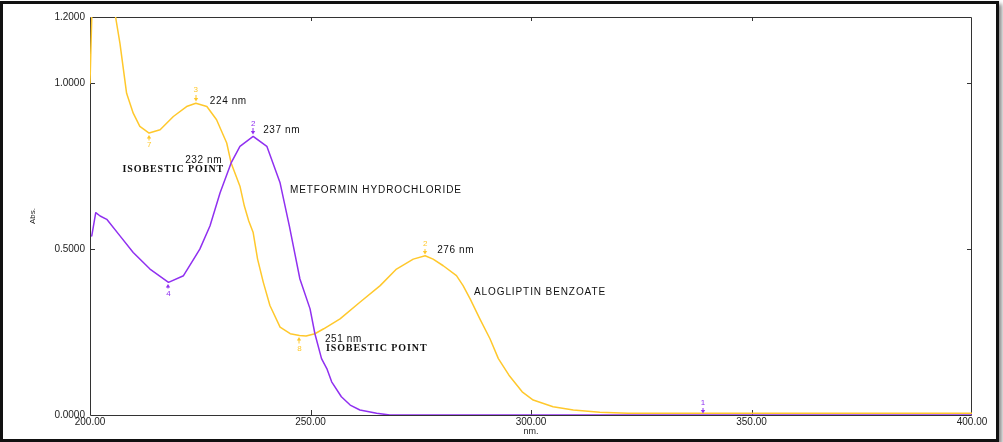  What do you see at coordinates (70, 16) in the screenshot?
I see `y-tick-label: 1.2000` at bounding box center [70, 16].